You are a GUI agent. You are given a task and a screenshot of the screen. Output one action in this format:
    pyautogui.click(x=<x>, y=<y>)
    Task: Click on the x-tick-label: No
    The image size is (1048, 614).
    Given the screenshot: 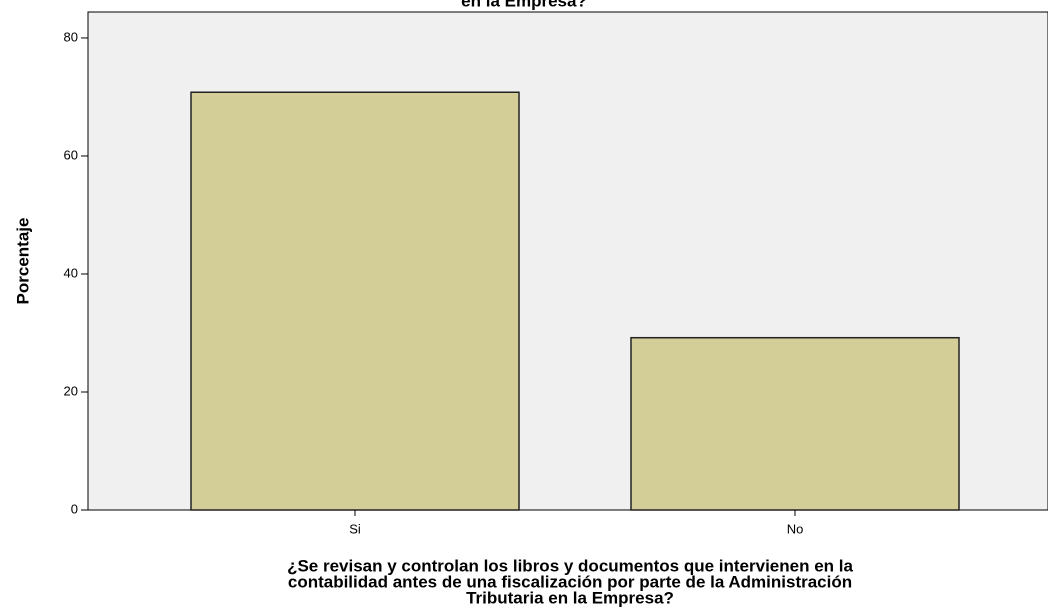 What is the action you would take?
    pyautogui.click(x=795, y=528)
    